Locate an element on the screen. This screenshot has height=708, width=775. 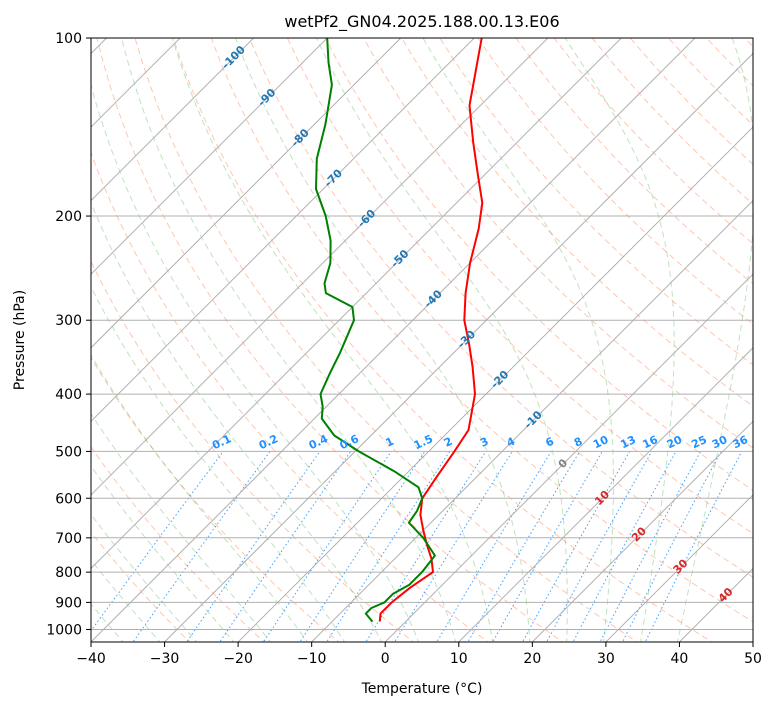
x-tick-label: 10 is located at coordinates (459, 659).